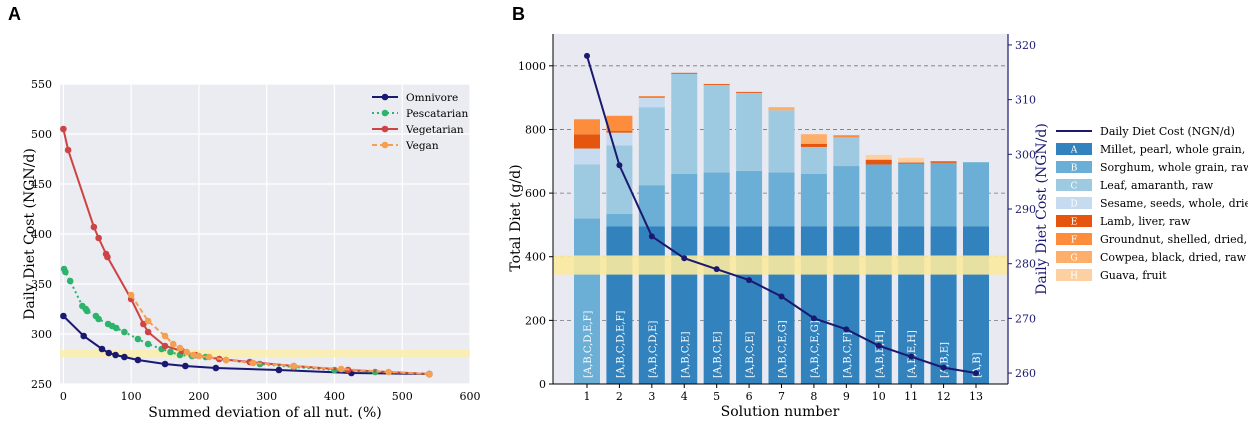 This screenshot has width=1248, height=432. What do you see at coordinates (532, 66) in the screenshot?
I see `panel-b-ytick-label: 1000` at bounding box center [532, 66].